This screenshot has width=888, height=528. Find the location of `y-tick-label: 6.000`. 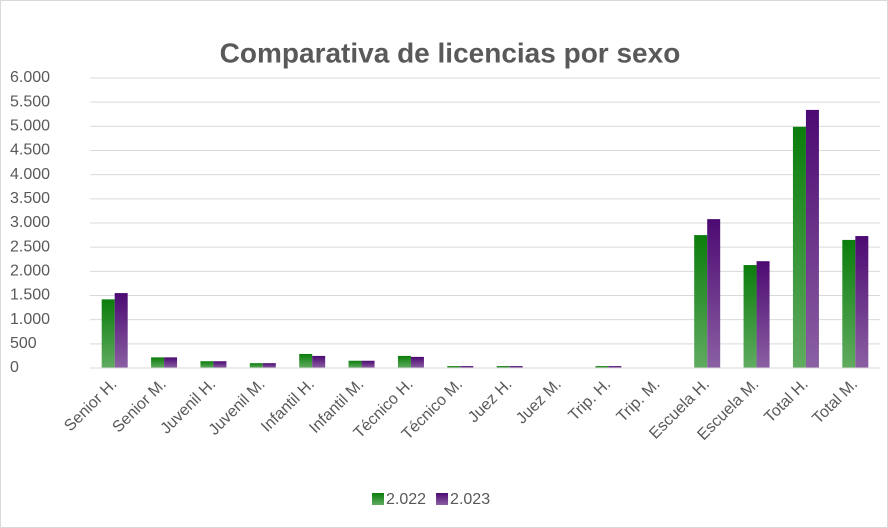

y-tick-label: 6.000 is located at coordinates (30, 77).